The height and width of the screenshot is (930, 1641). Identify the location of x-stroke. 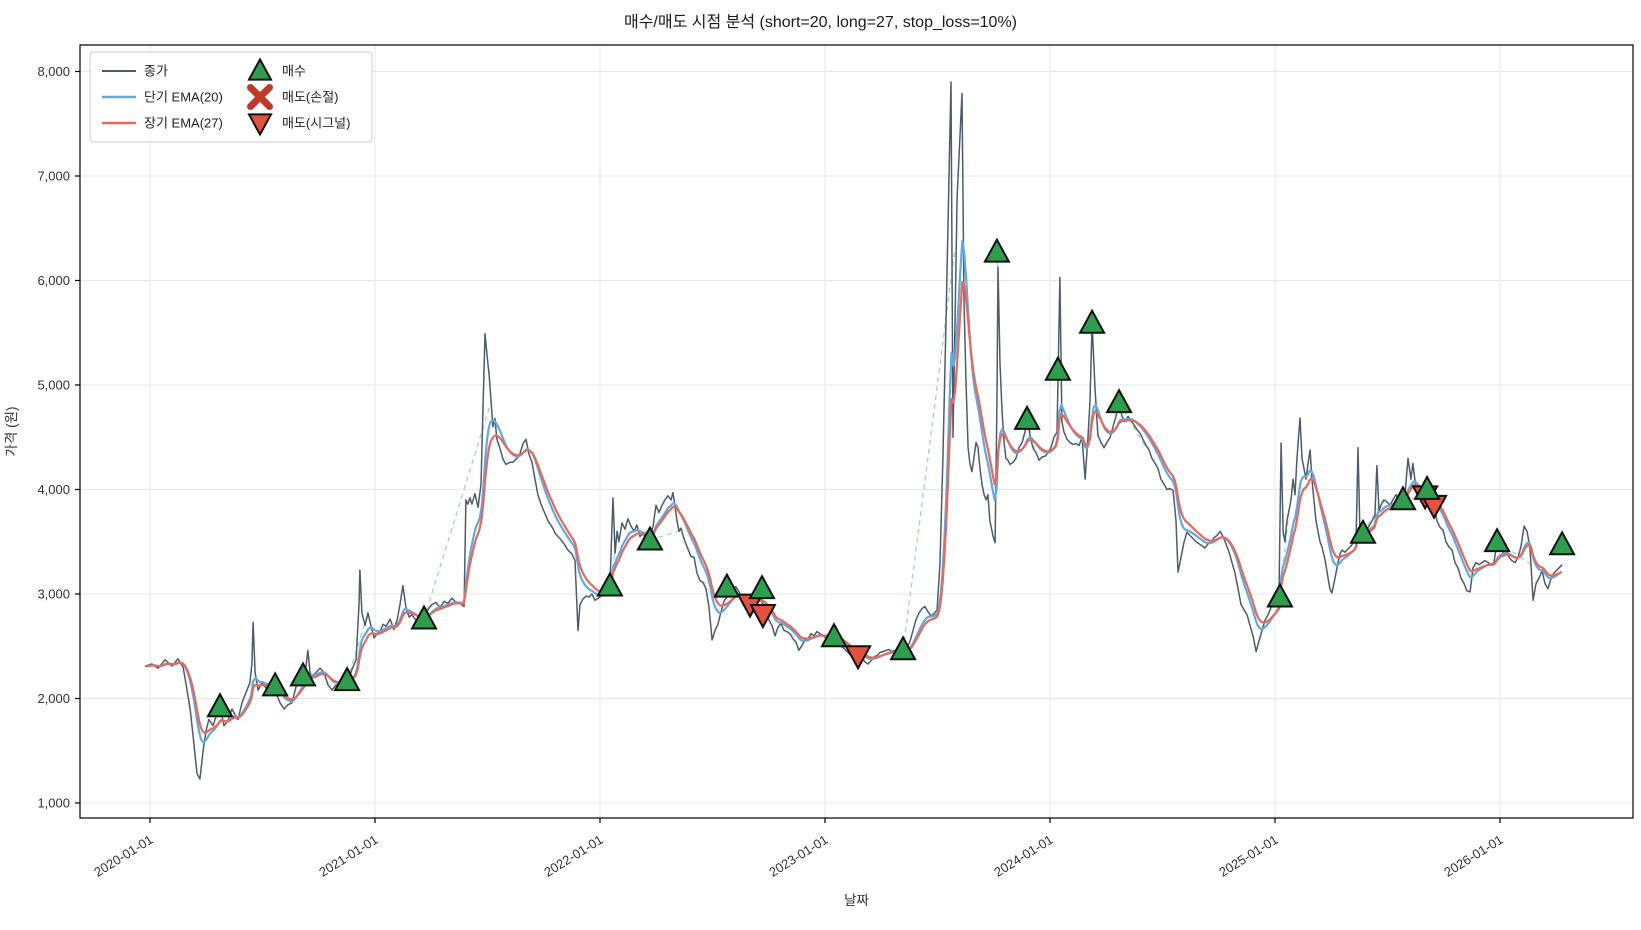
(260, 97).